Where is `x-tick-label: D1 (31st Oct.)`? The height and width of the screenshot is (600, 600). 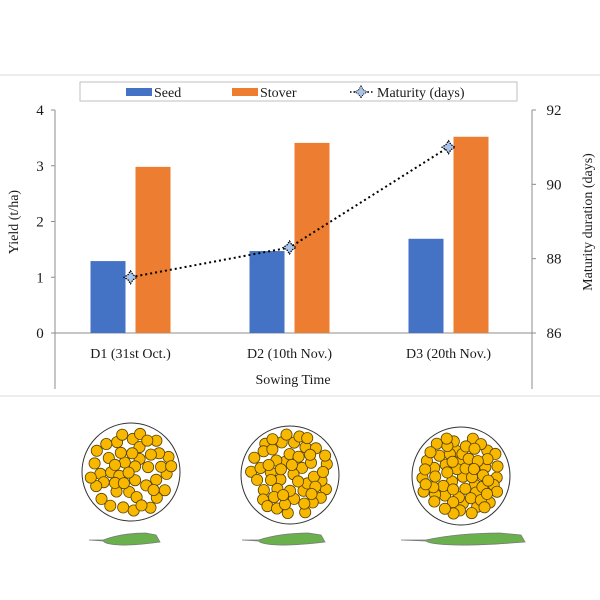 x-tick-label: D1 (31st Oct.) is located at coordinates (130, 354).